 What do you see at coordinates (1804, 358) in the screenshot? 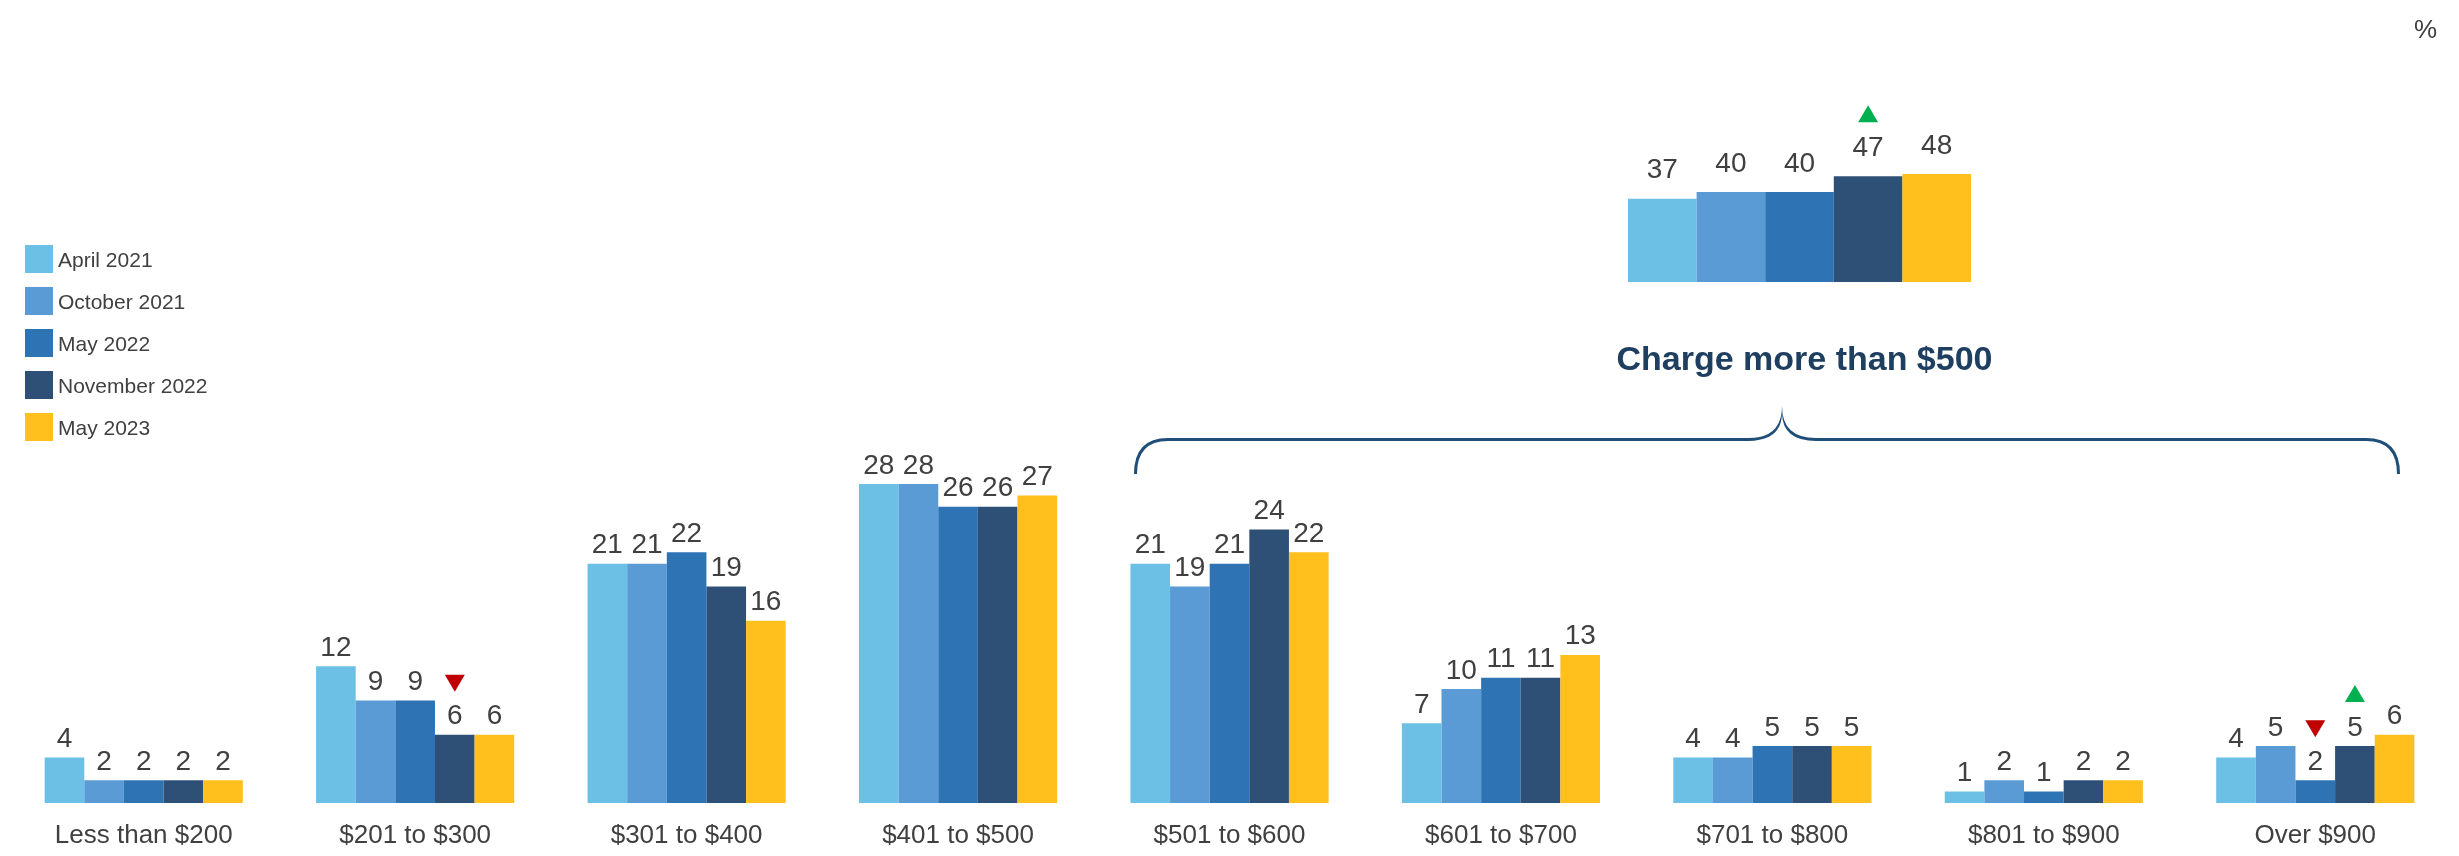
I see `text: Charge more than $500` at bounding box center [1804, 358].